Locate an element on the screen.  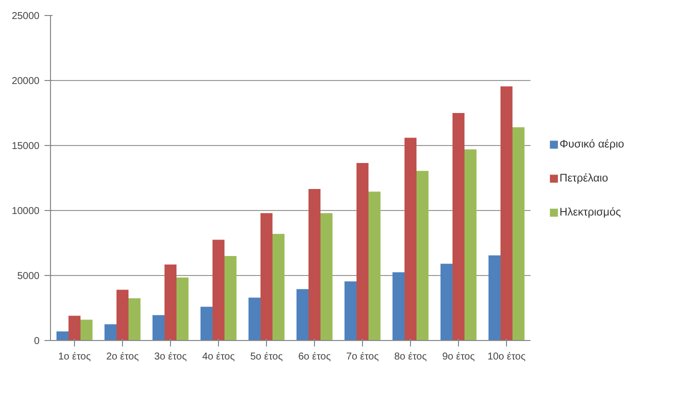
x-tick-label: 8ο έτος is located at coordinates (410, 357).